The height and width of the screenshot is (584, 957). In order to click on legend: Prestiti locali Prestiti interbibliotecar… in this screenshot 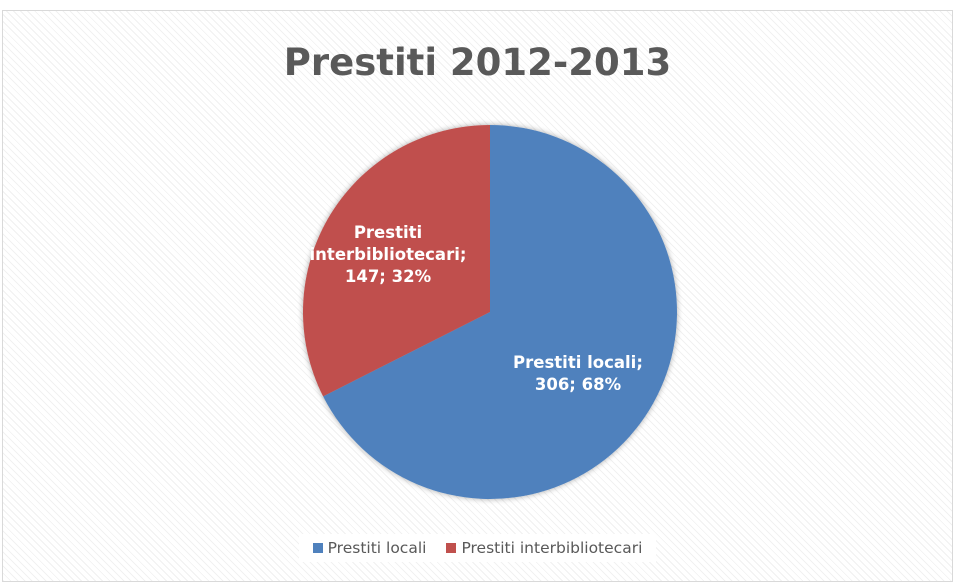, I will do `click(477, 548)`.